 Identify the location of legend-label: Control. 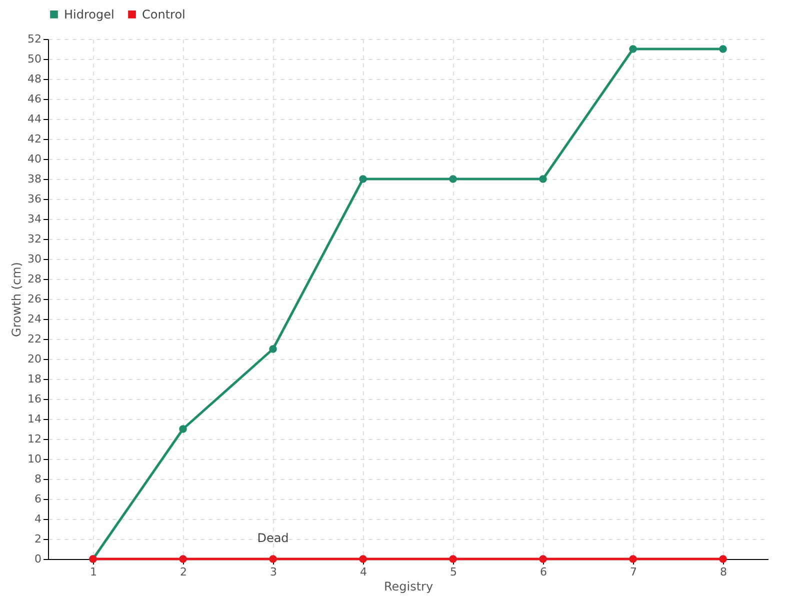
(164, 14).